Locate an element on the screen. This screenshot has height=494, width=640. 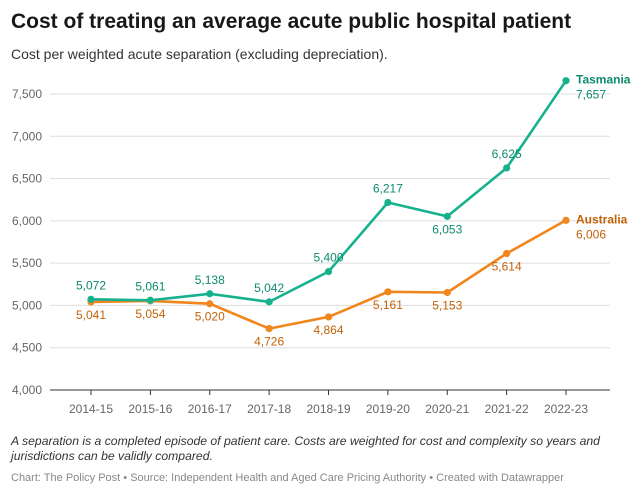
x-tick-label: 2022-23 is located at coordinates (566, 409).